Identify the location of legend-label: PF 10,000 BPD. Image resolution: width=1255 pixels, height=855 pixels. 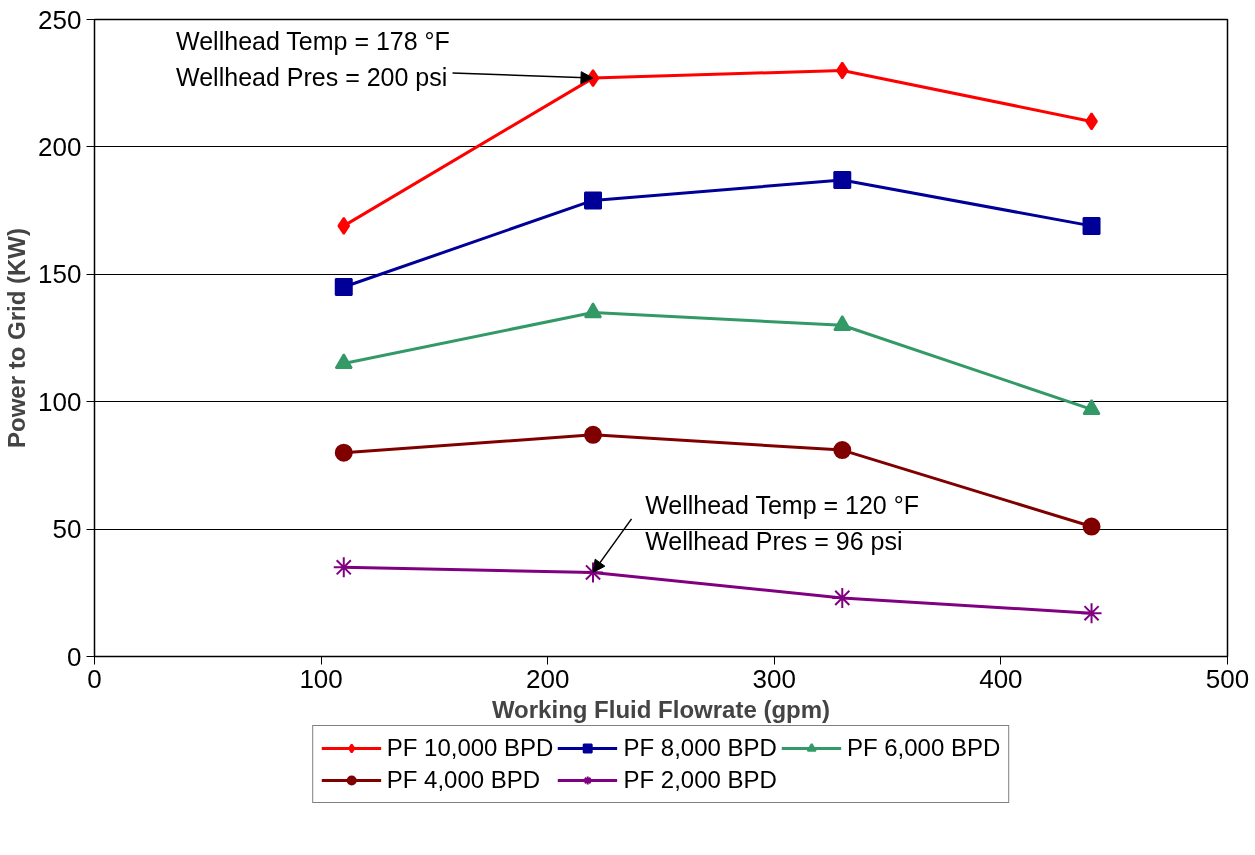
(470, 748).